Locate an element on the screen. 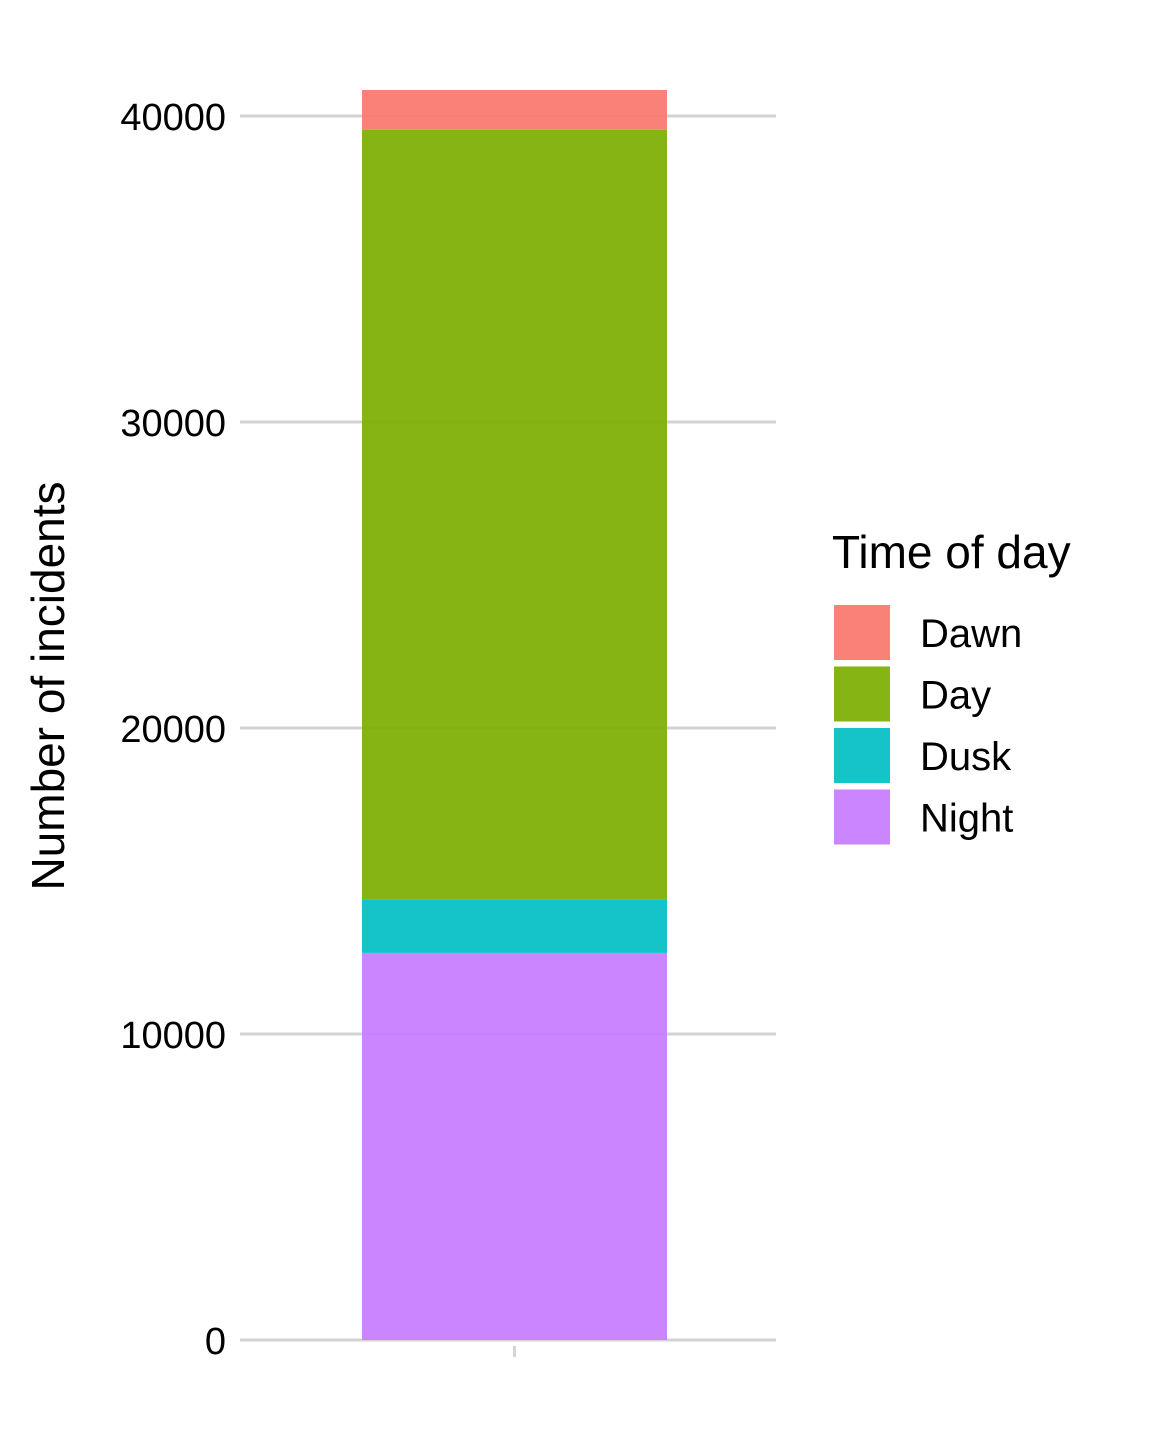 This screenshot has height=1440, width=1152. y-axis-title: Number of incidents is located at coordinates (48, 685).